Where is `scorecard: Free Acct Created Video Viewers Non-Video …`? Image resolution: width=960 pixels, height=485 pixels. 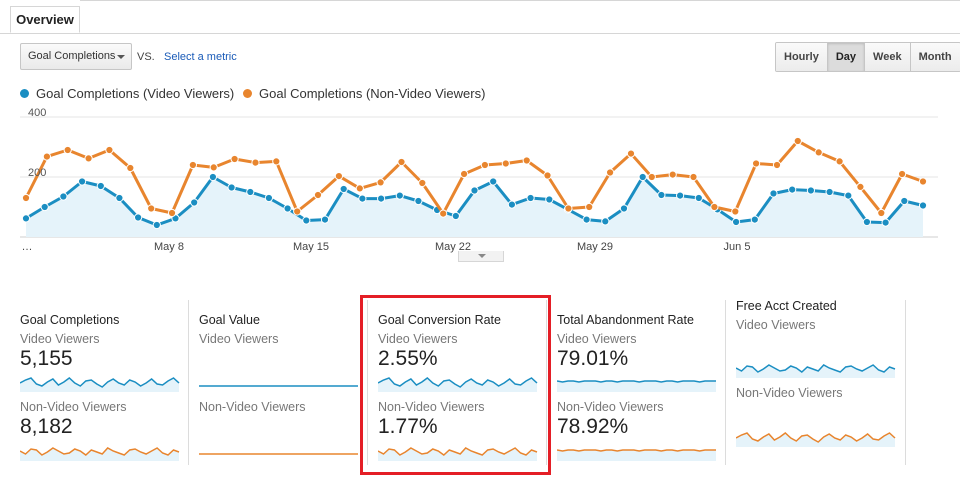 scorecard: Free Acct Created Video Viewers Non-Video … is located at coordinates (818, 383).